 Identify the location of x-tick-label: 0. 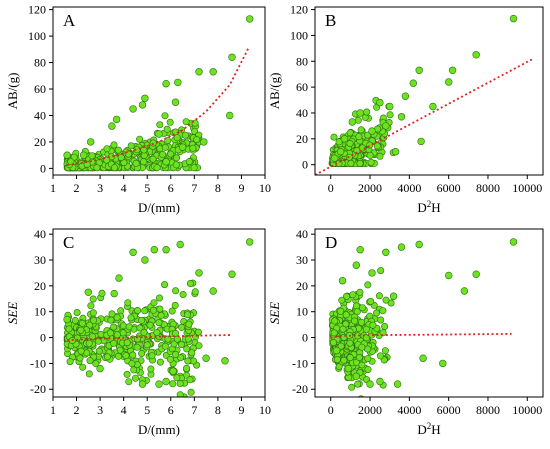
(331, 188).